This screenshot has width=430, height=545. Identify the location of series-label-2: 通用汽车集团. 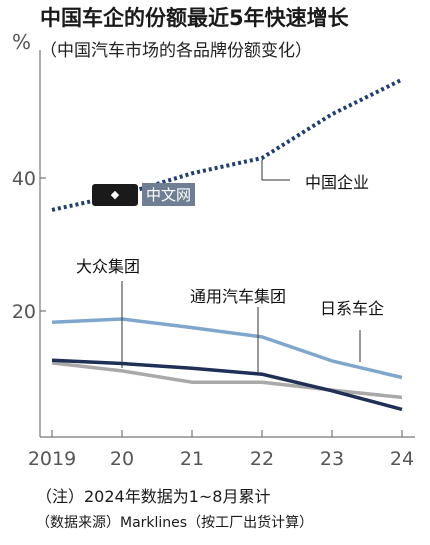
(238, 296).